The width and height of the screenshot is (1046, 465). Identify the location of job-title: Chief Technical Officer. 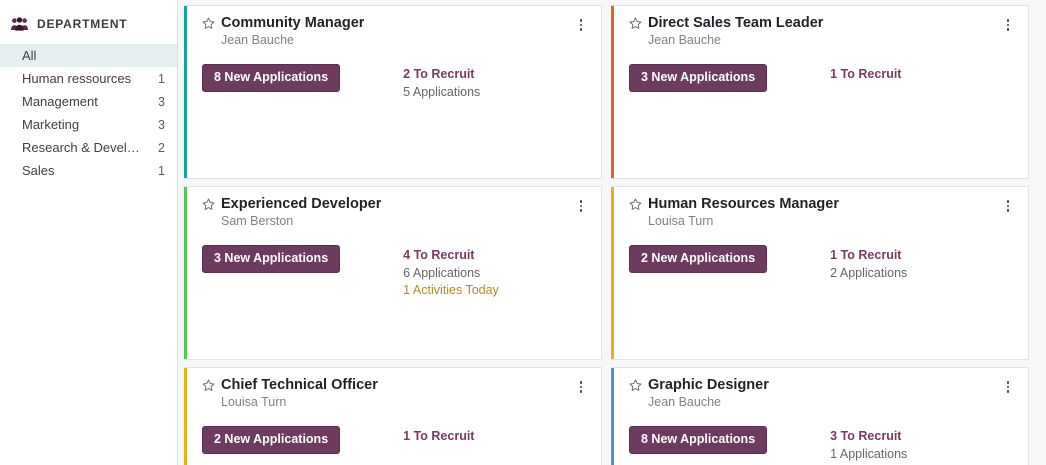
(299, 385).